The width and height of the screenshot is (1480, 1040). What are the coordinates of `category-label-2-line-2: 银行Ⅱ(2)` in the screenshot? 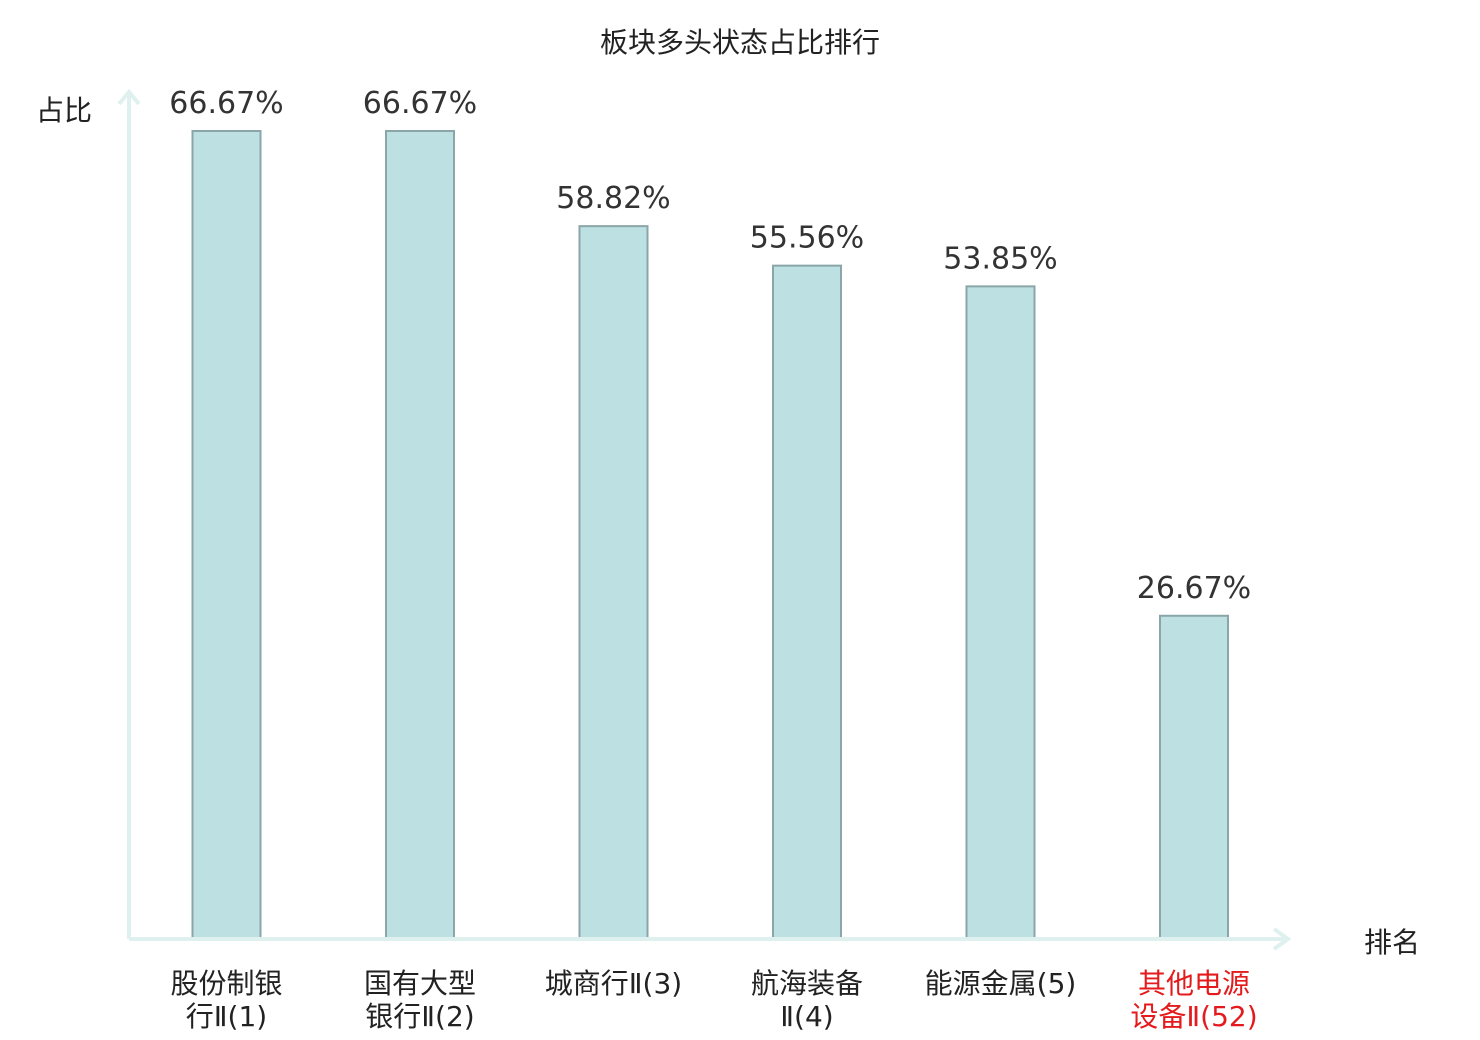 It's located at (419, 1016).